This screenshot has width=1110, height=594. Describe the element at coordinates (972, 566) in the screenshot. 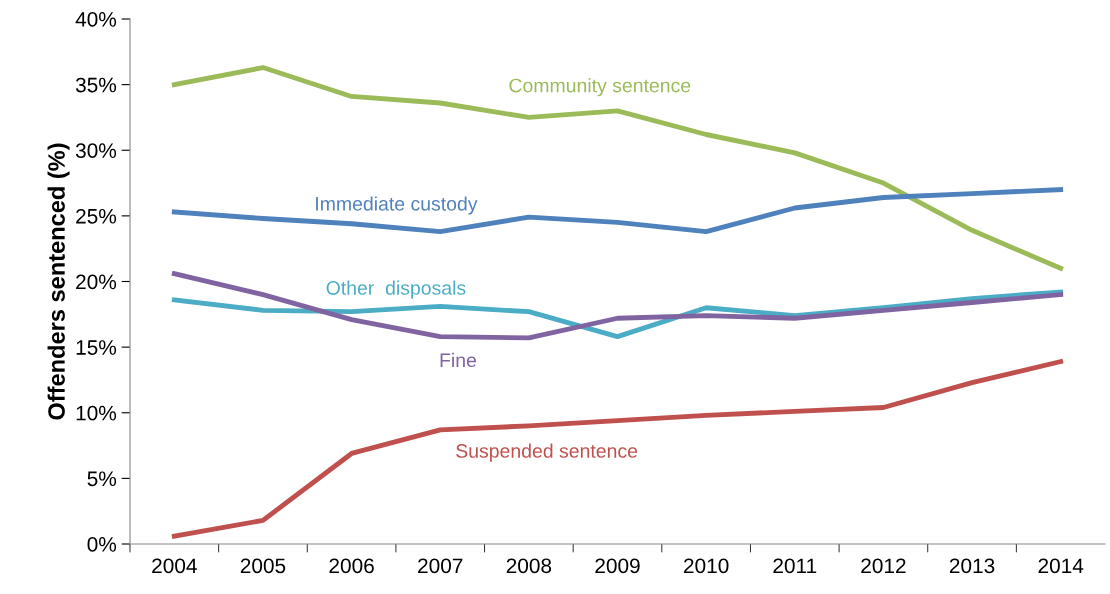

I see `x-tick-label: 2013` at that location.